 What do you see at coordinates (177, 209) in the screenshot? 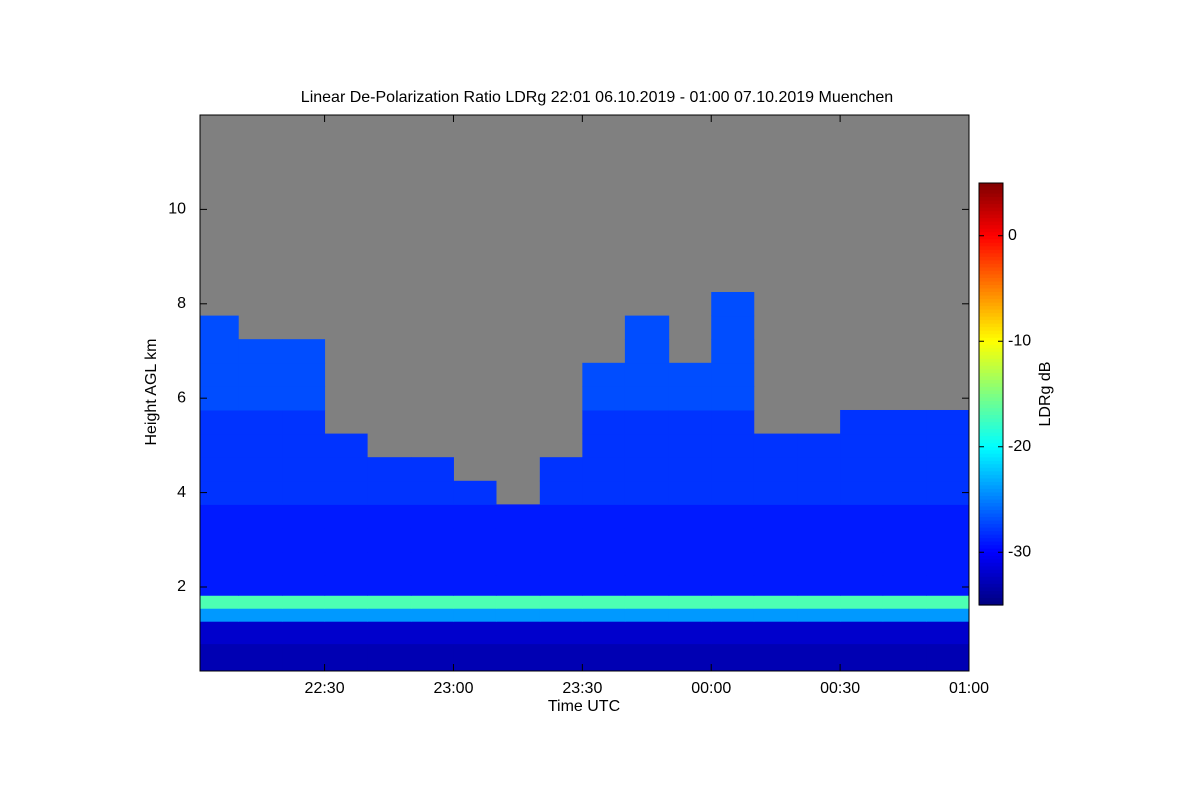
I see `y-tick-label: 10` at bounding box center [177, 209].